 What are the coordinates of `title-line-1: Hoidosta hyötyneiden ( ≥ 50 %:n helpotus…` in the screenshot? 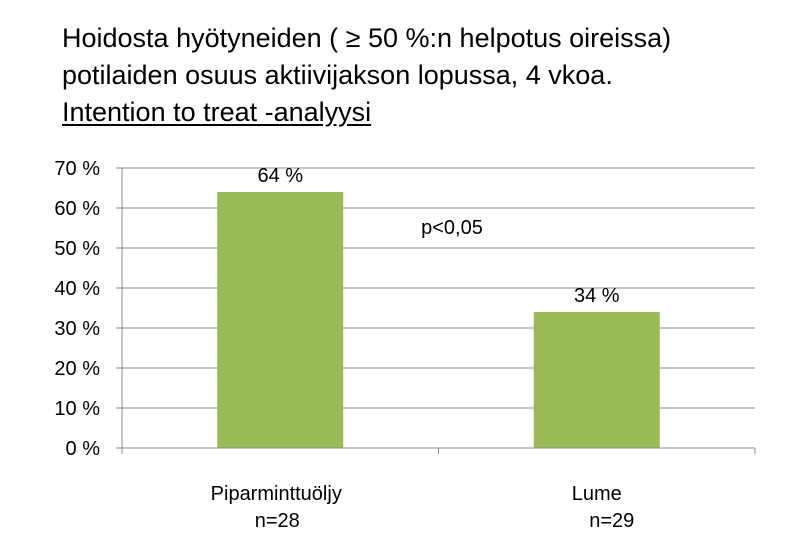 It's located at (367, 38).